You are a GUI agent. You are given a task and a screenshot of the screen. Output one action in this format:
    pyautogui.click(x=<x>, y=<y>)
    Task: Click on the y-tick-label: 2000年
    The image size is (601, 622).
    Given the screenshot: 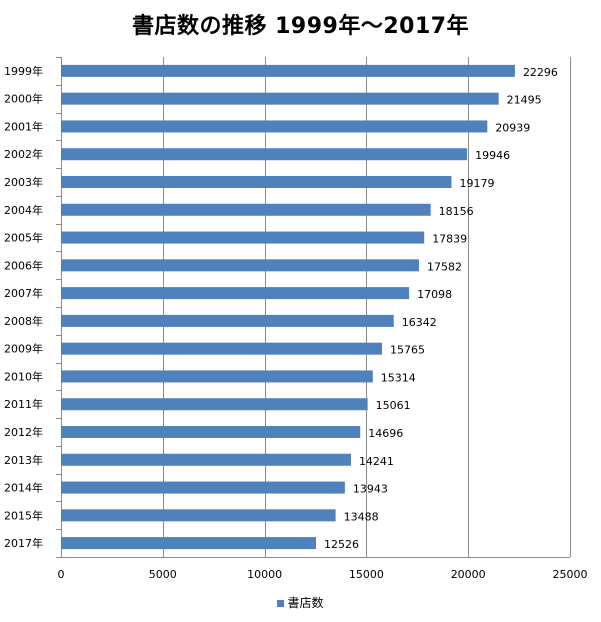 What is the action you would take?
    pyautogui.click(x=23, y=99)
    